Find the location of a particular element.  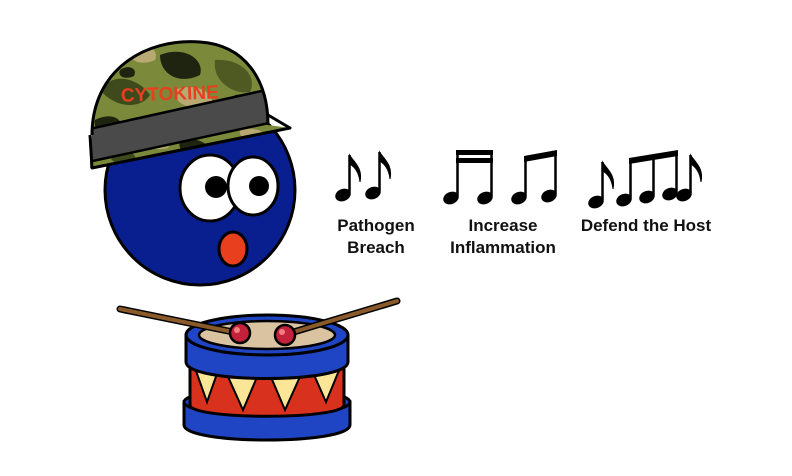

caption-increase-inflammation: Increase Inflammation is located at coordinates (503, 237).